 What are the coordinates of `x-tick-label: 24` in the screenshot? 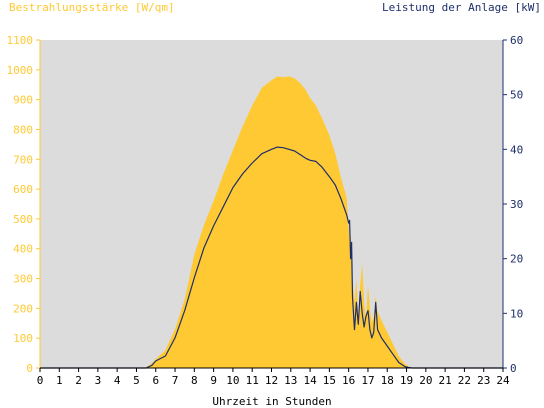 It's located at (503, 380).